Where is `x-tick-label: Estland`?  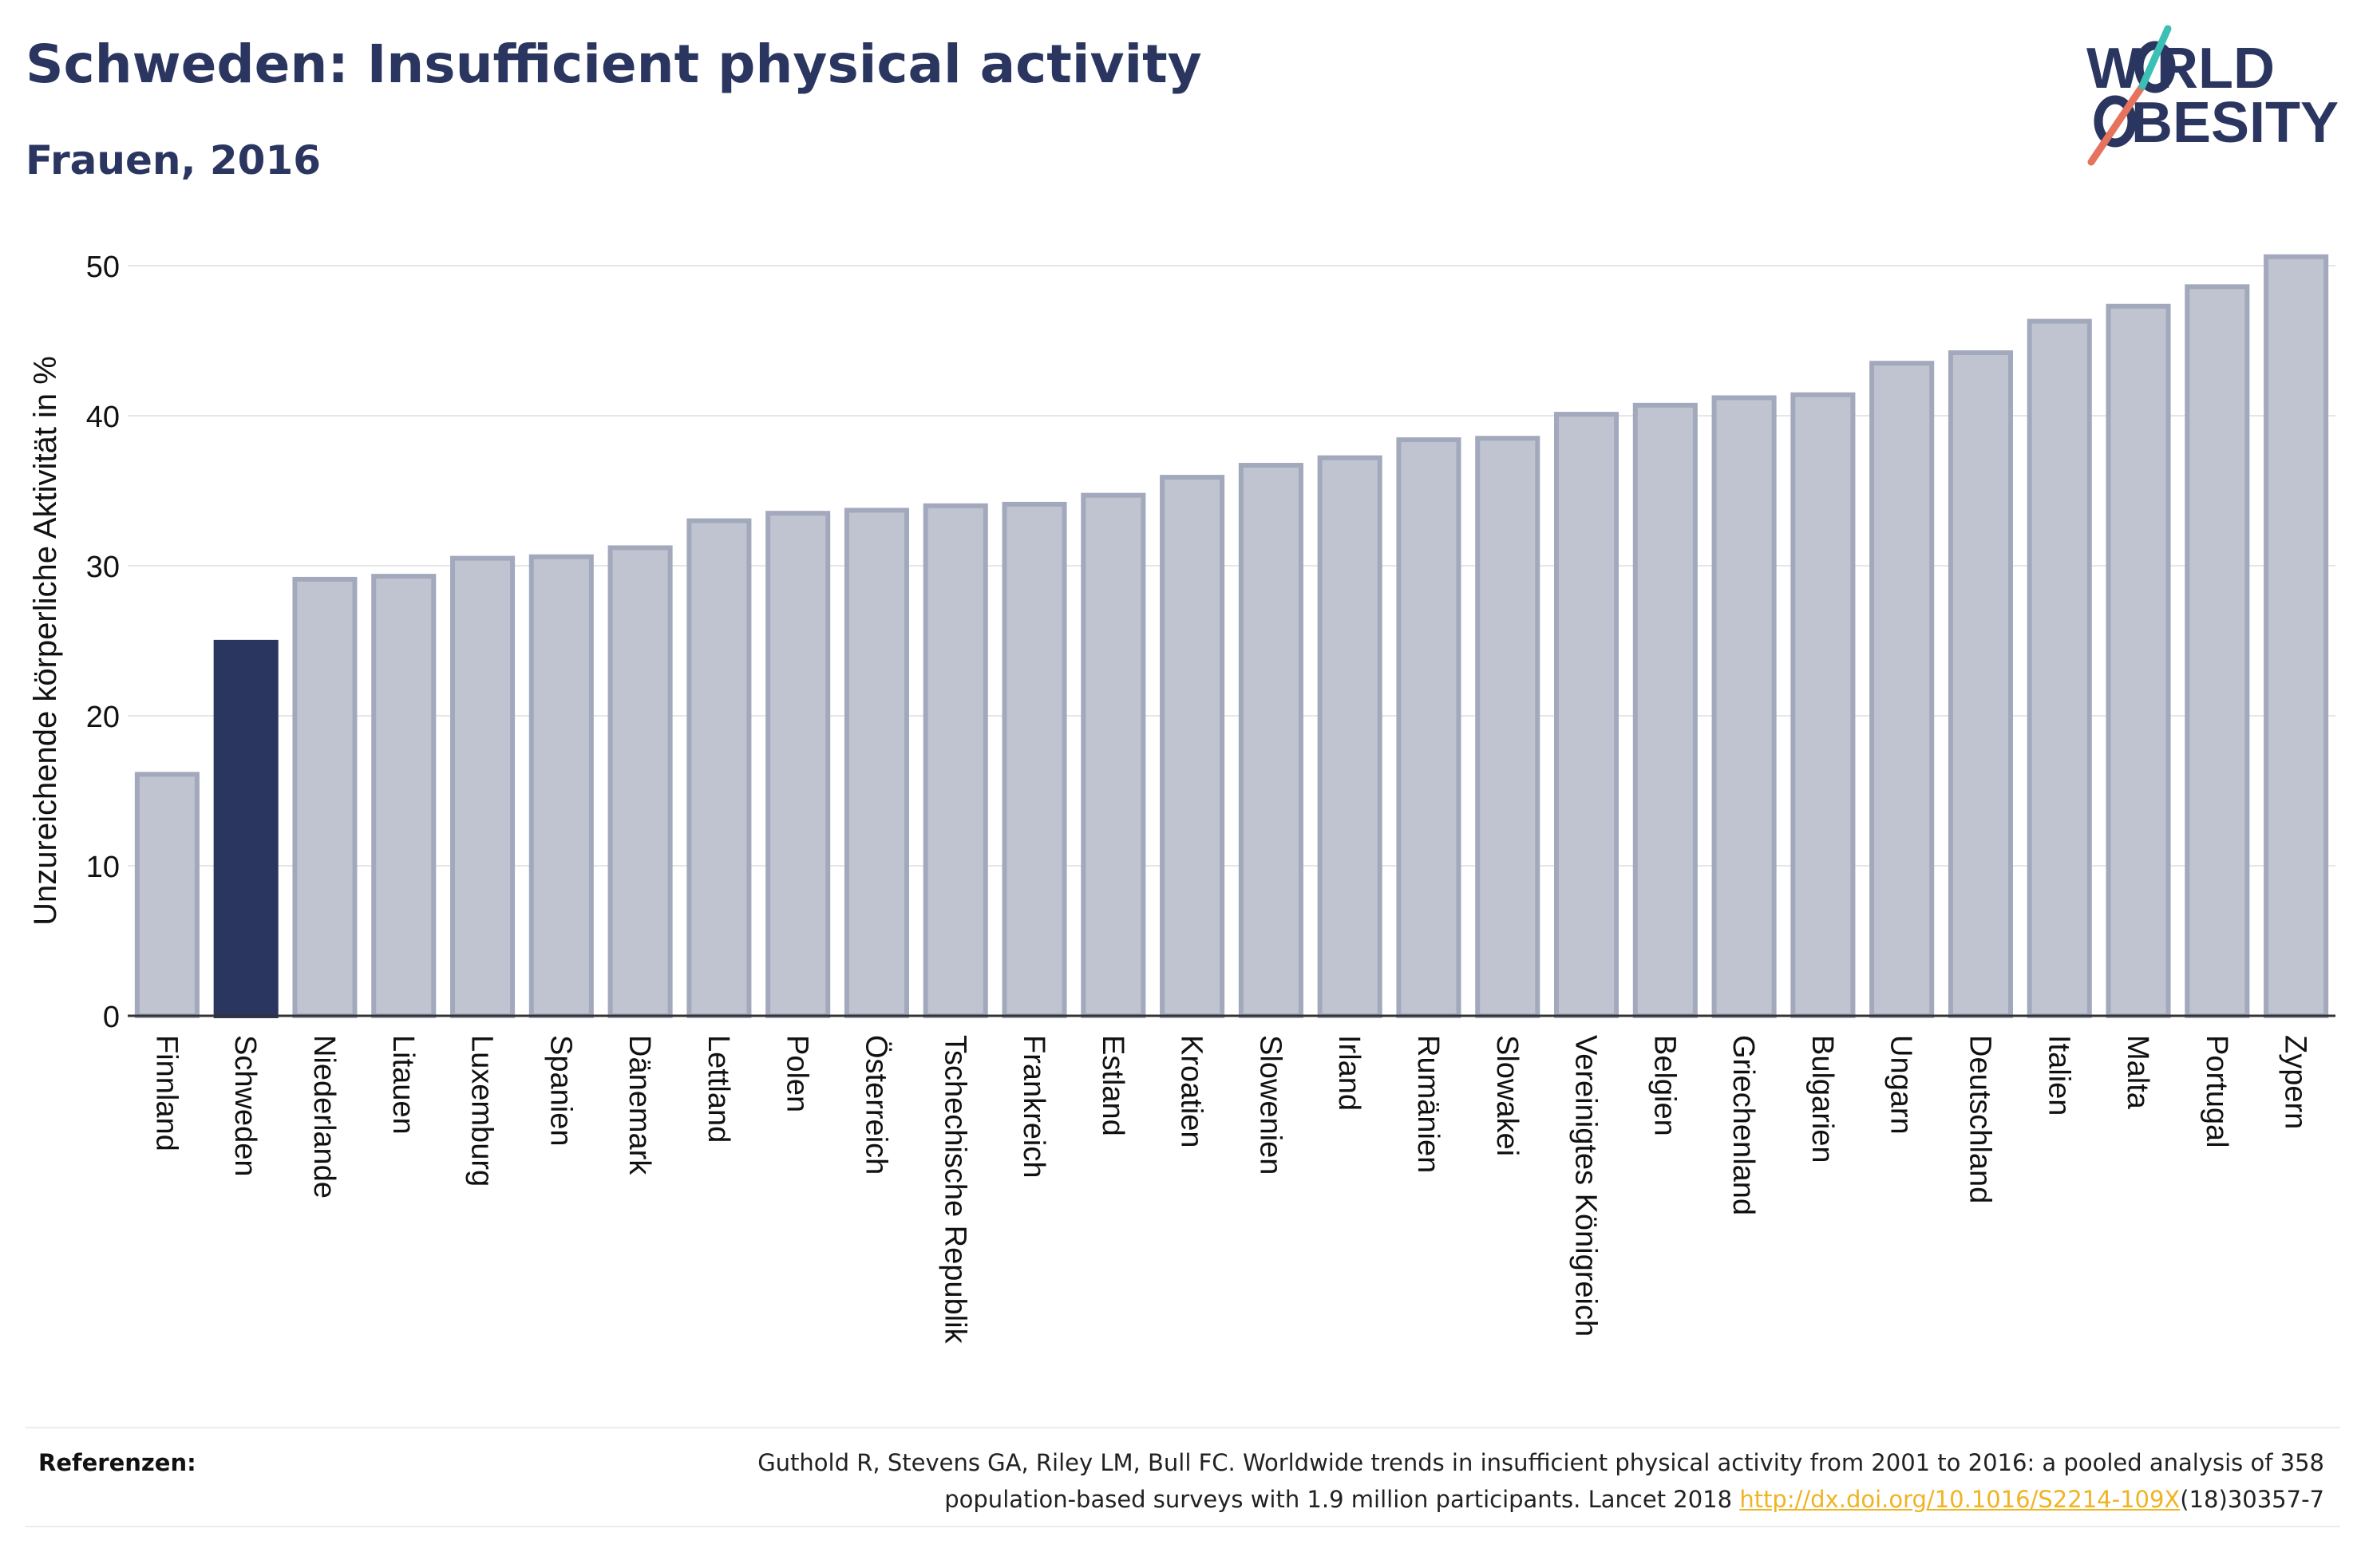
x-tick-label: Estland is located at coordinates (1112, 1085).